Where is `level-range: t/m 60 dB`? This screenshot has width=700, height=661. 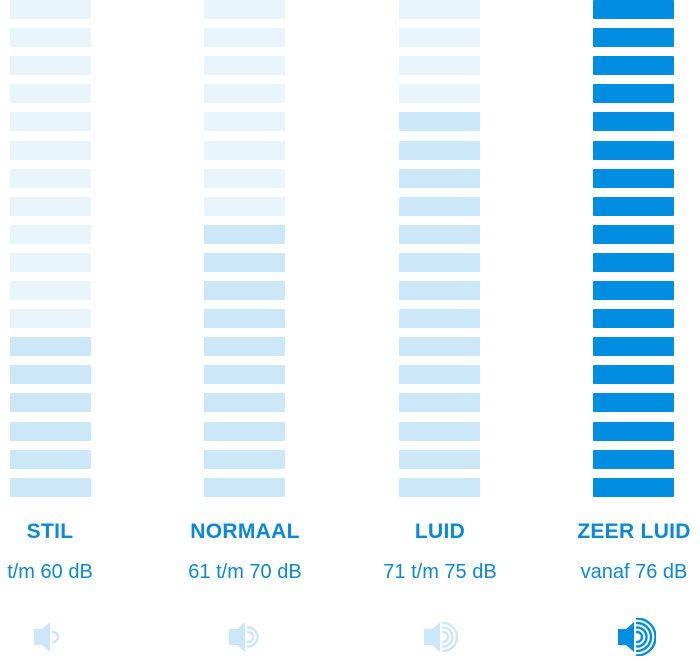 level-range: t/m 60 dB is located at coordinates (50, 572).